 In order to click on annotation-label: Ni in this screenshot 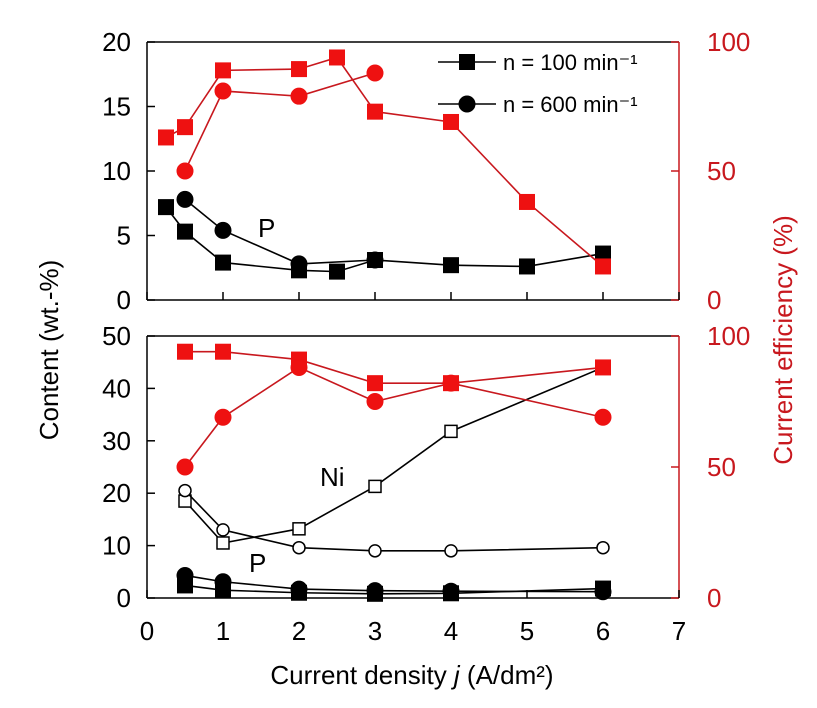, I will do `click(332, 477)`.